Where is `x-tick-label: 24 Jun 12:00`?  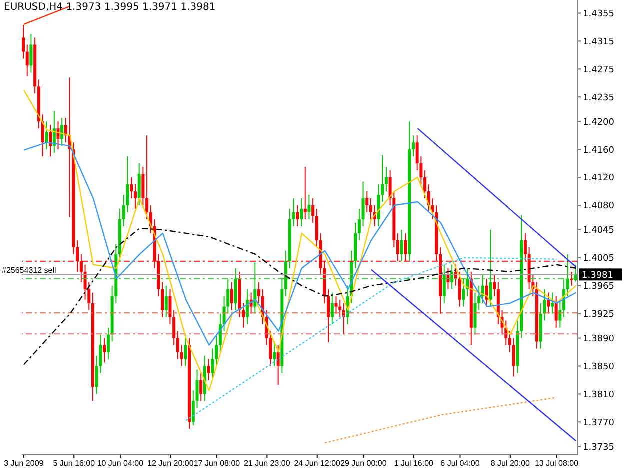 x-tick-label: 24 Jun 12:00 is located at coordinates (318, 463).